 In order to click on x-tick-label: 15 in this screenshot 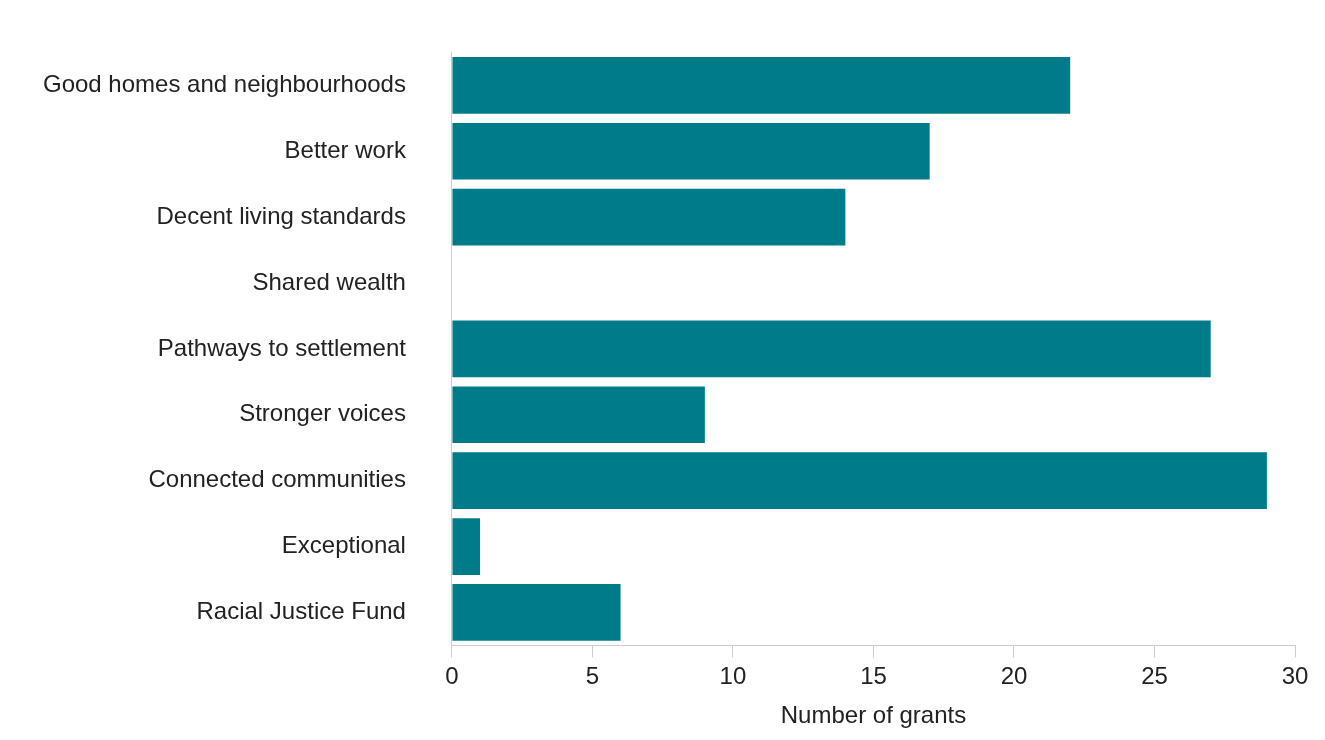, I will do `click(873, 676)`.